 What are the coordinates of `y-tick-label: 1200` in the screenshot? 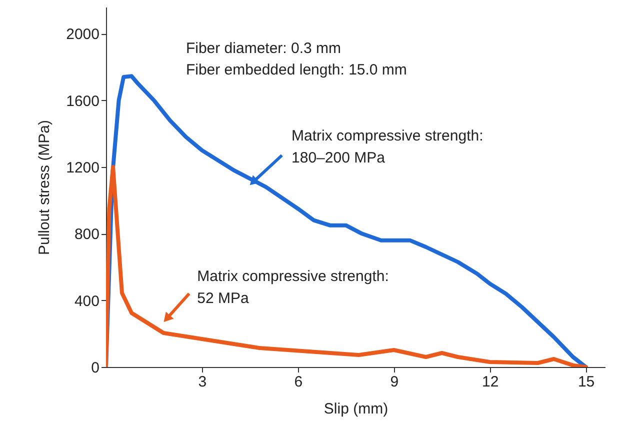 It's located at (83, 168).